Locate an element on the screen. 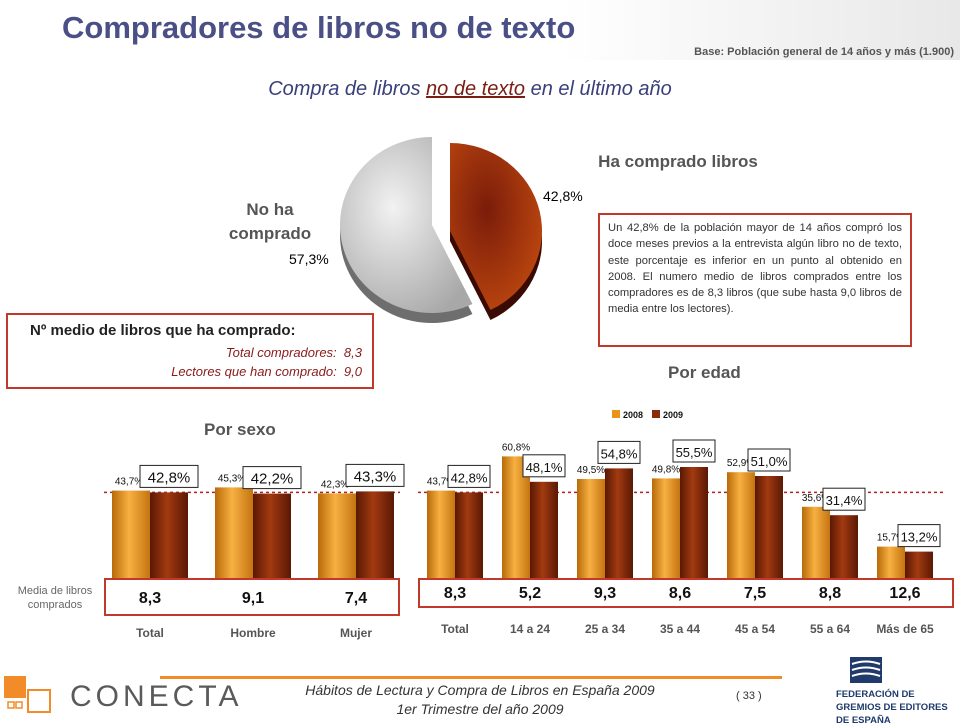  label-2009: 55,5% is located at coordinates (694, 452).